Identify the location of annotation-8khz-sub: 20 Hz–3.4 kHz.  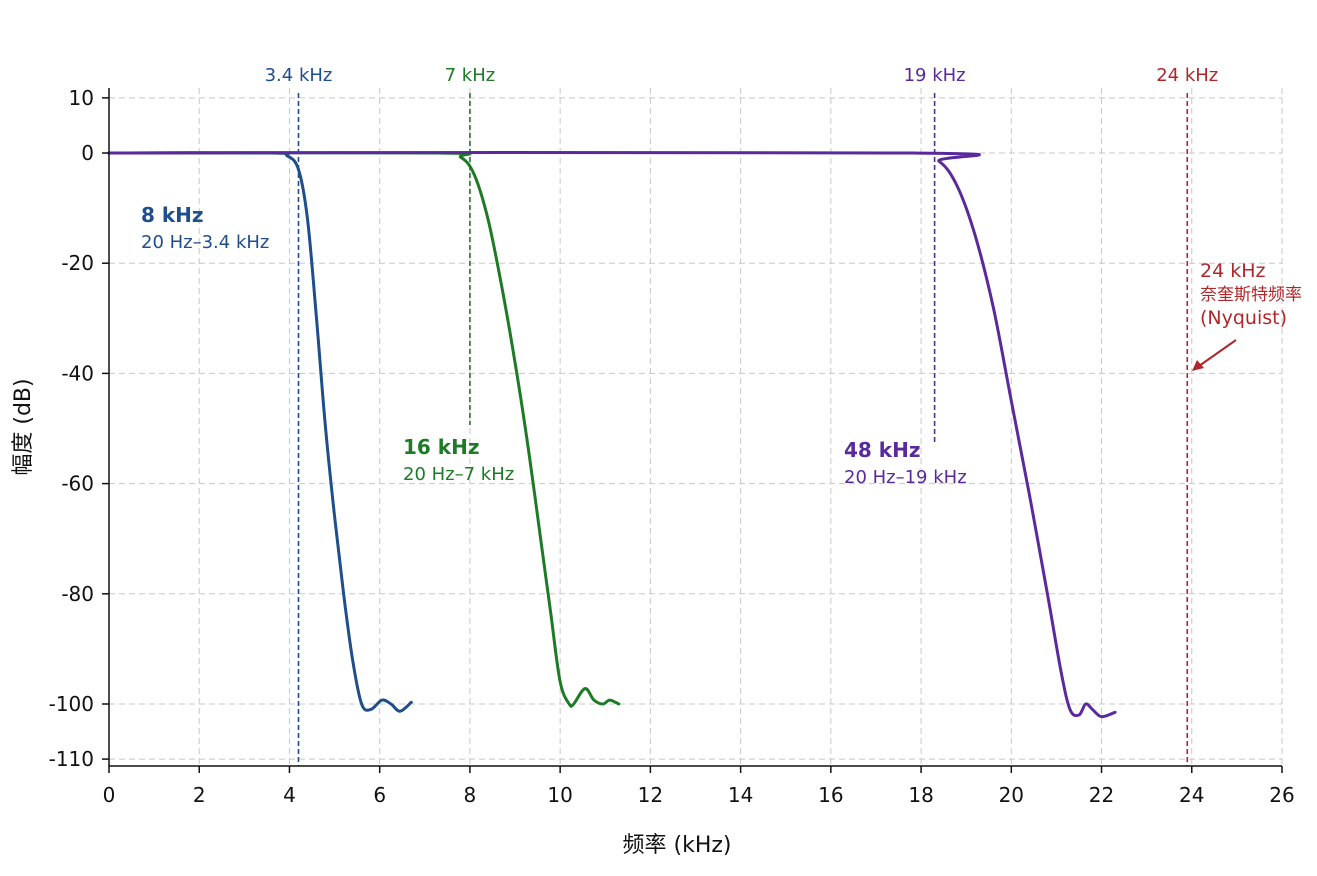
(205, 242).